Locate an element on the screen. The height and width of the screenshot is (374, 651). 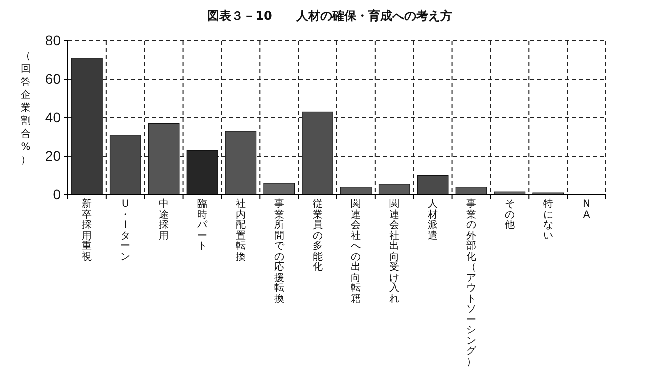
x-tick-label: 臨時パート is located at coordinates (202, 225).